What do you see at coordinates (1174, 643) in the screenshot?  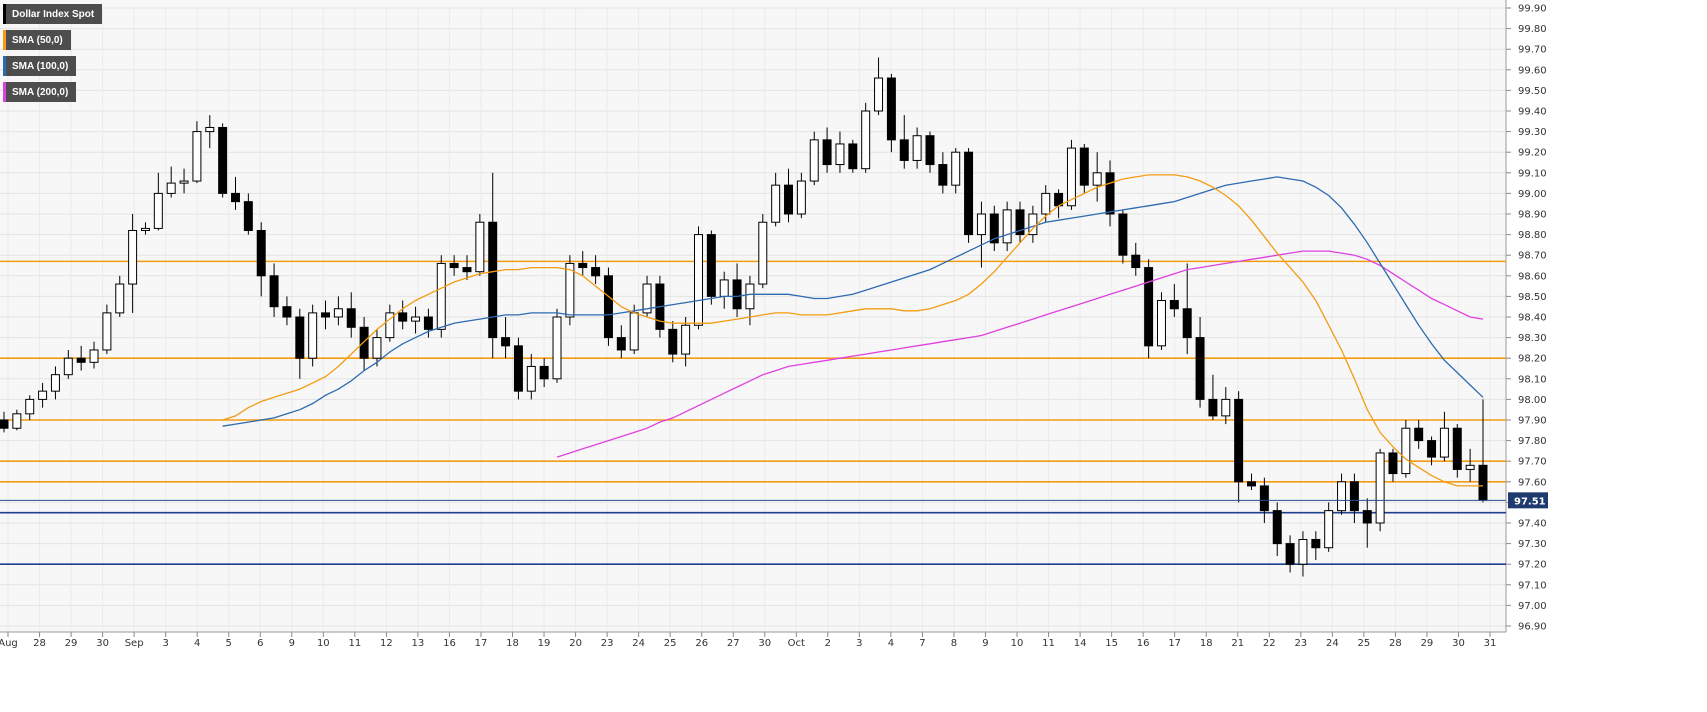 I see `x-tick-label: 17` at bounding box center [1174, 643].